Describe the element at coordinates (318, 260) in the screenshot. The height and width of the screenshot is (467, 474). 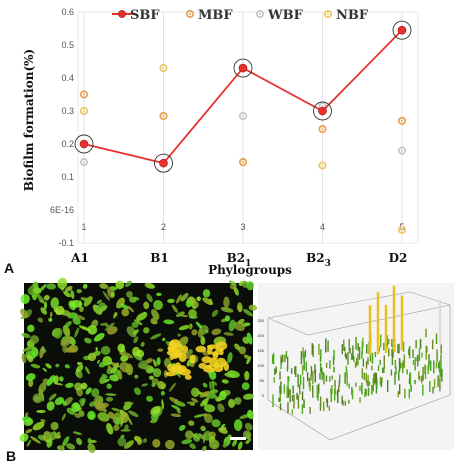
I see `x-category-label: B23` at that location.